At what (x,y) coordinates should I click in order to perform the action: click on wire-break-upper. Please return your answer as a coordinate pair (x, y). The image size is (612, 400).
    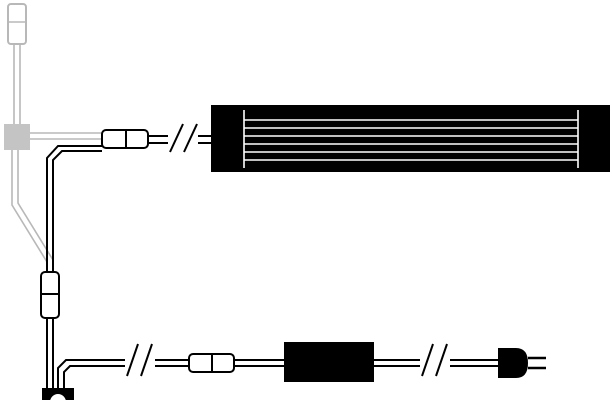
    Looking at the image, I should click on (183, 138).